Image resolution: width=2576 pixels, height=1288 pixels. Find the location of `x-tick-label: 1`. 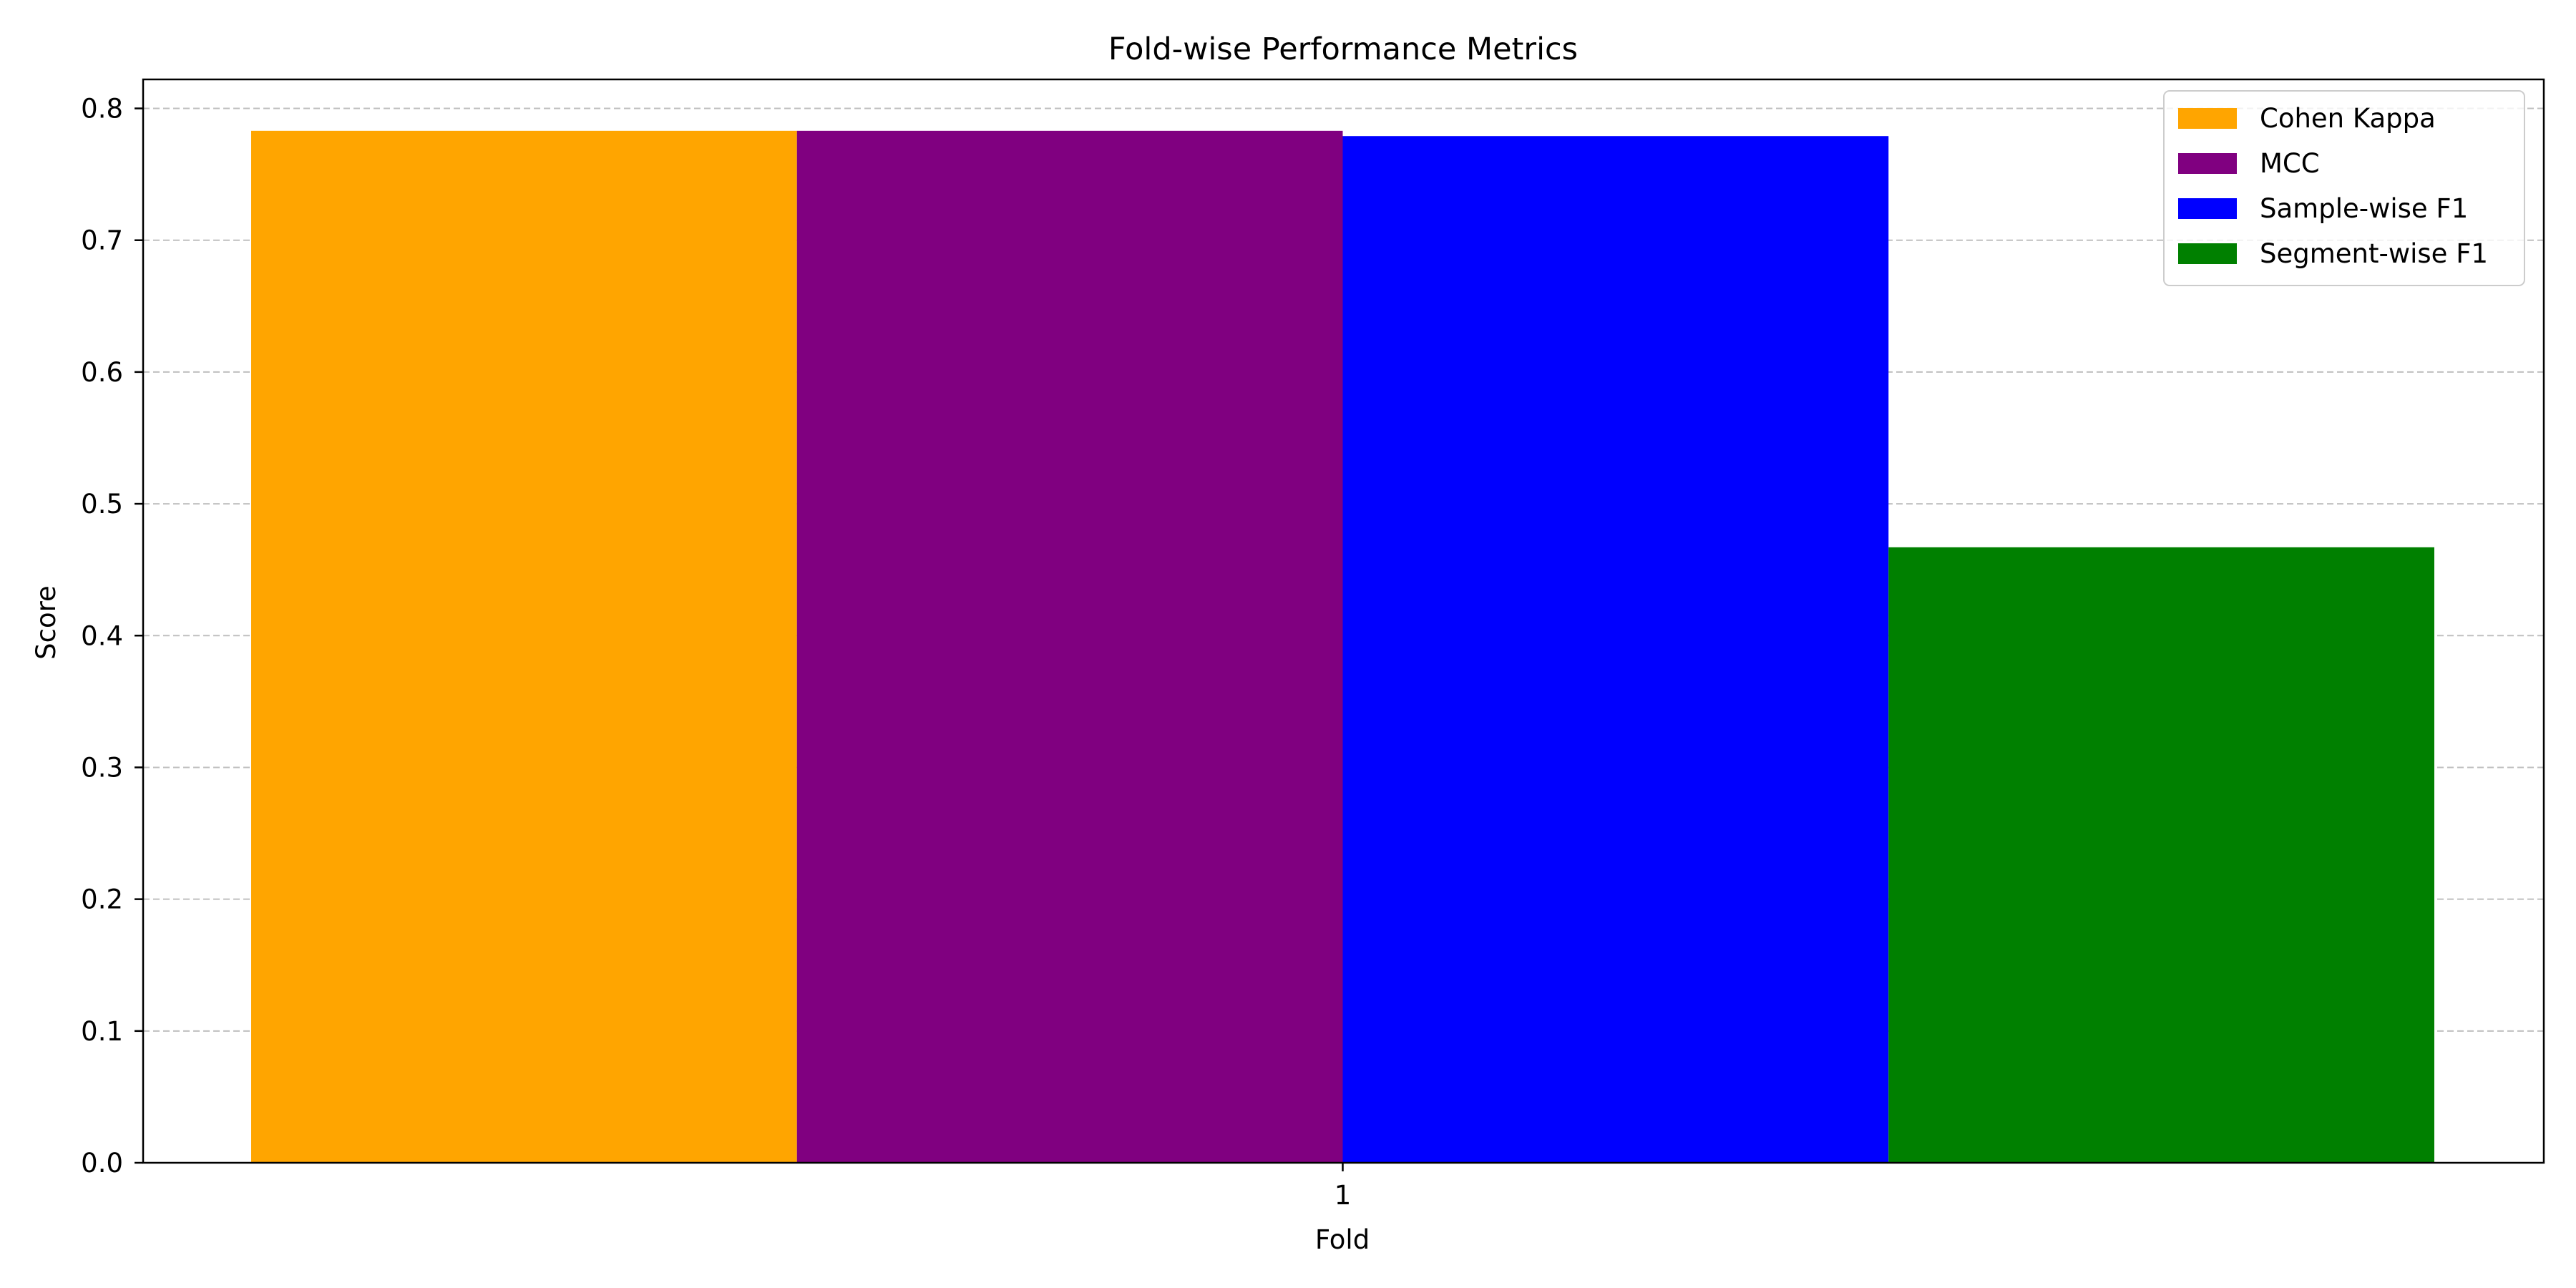

x-tick-label: 1 is located at coordinates (1343, 1195).